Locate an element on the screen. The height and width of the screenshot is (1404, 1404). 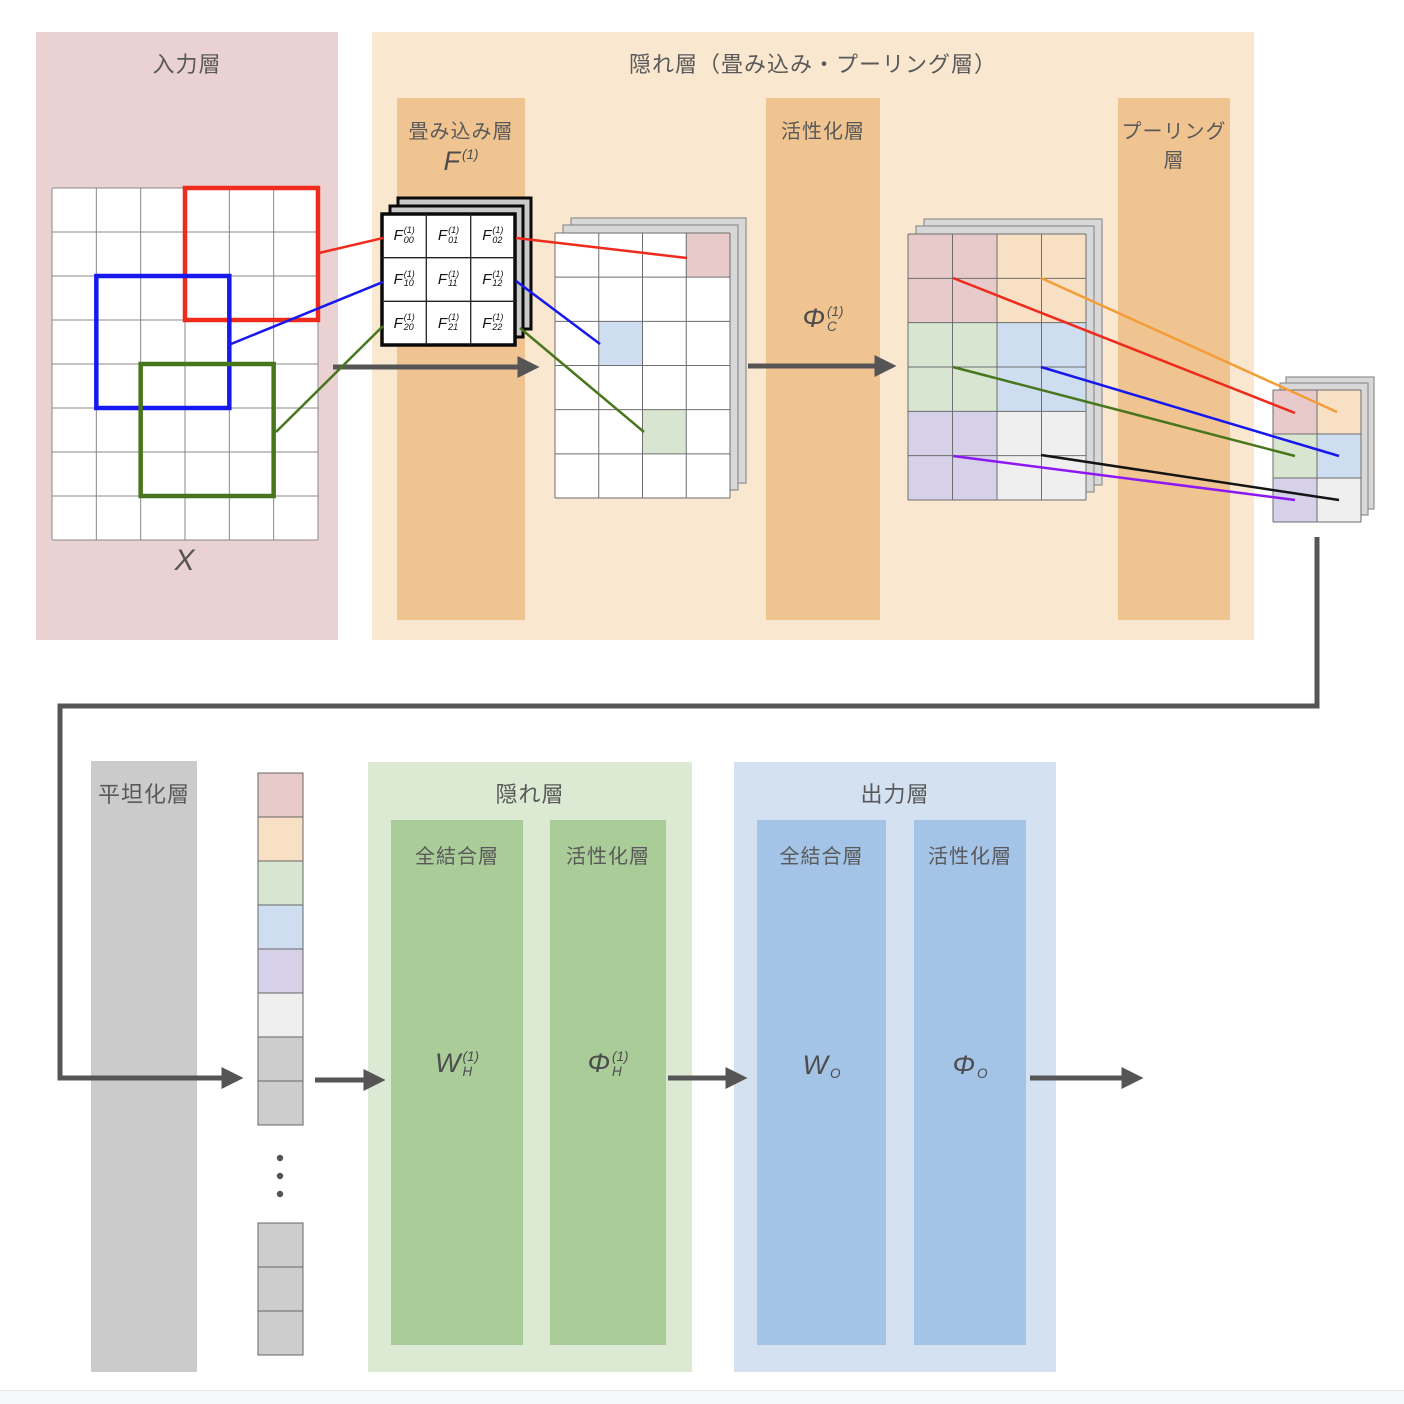
activation-layer-label: 活性化層 is located at coordinates (823, 132).